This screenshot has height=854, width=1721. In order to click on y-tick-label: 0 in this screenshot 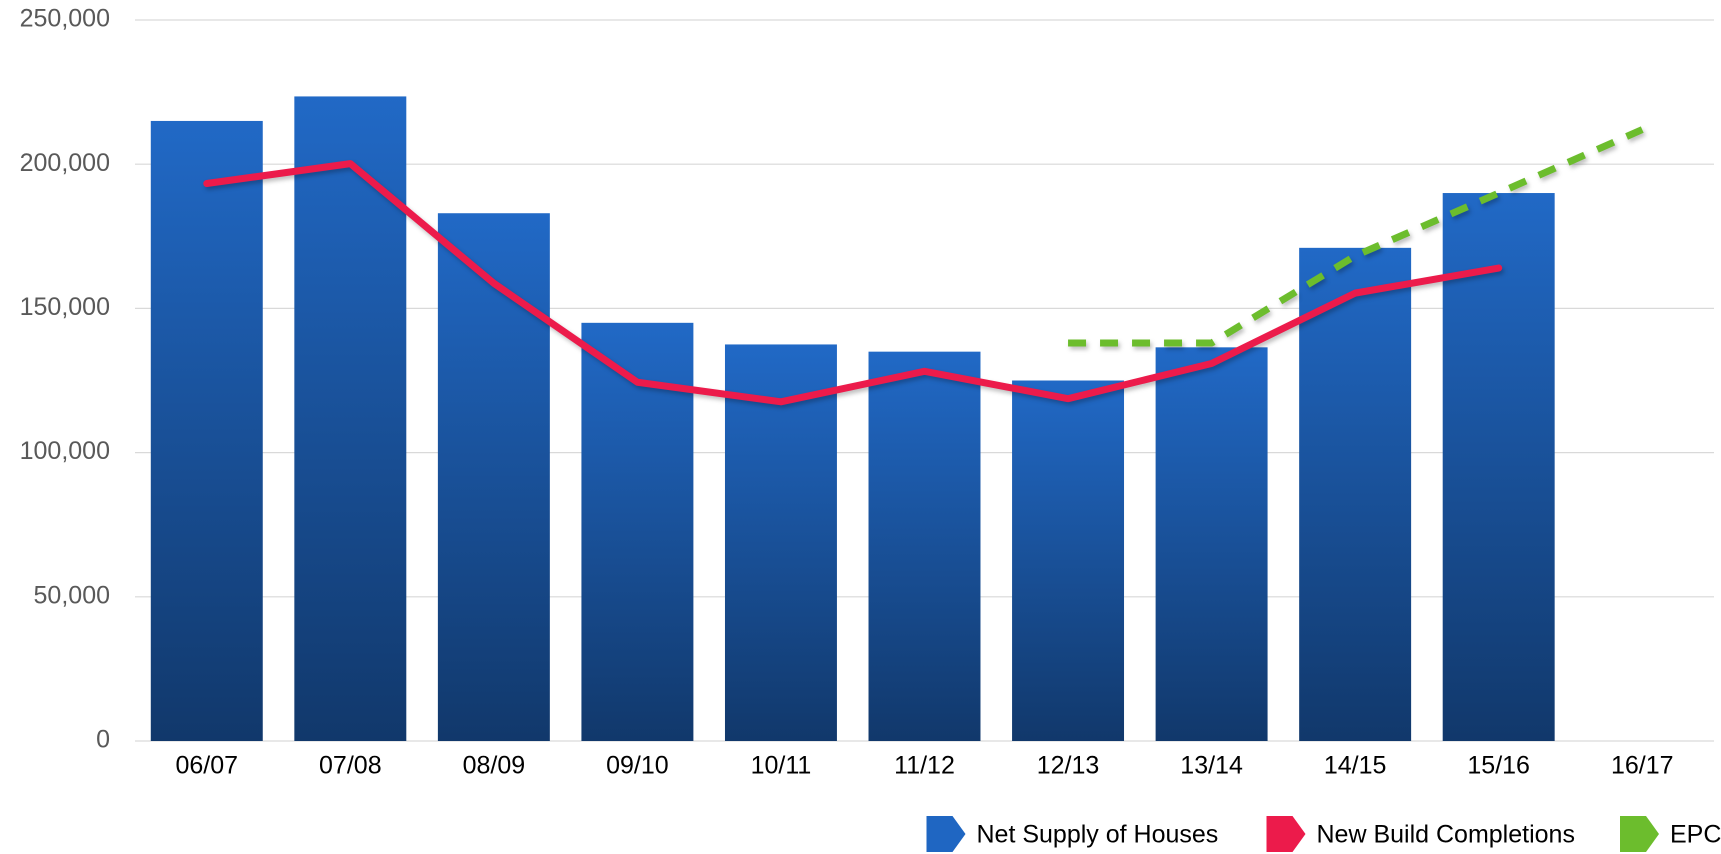, I will do `click(103, 740)`.